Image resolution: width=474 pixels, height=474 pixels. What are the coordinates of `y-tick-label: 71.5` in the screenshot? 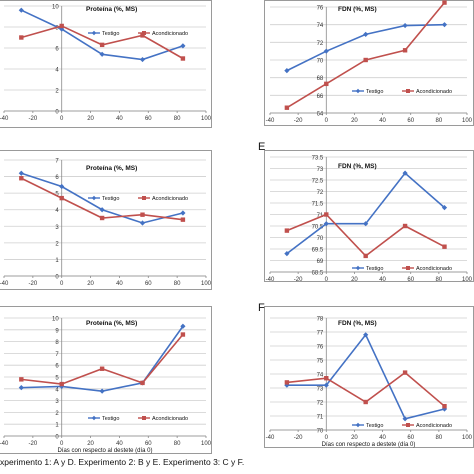 It's located at (318, 205).